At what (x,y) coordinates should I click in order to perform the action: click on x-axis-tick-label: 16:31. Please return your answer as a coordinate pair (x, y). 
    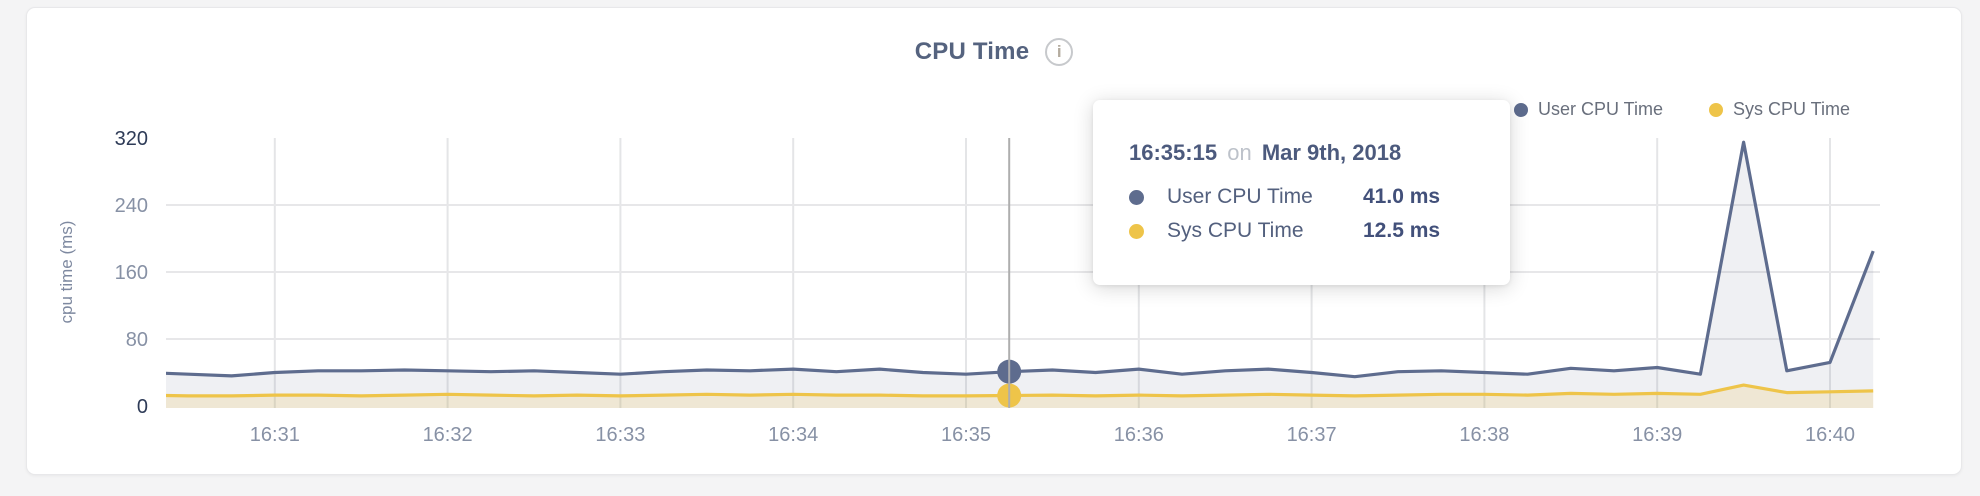
    Looking at the image, I should click on (275, 435).